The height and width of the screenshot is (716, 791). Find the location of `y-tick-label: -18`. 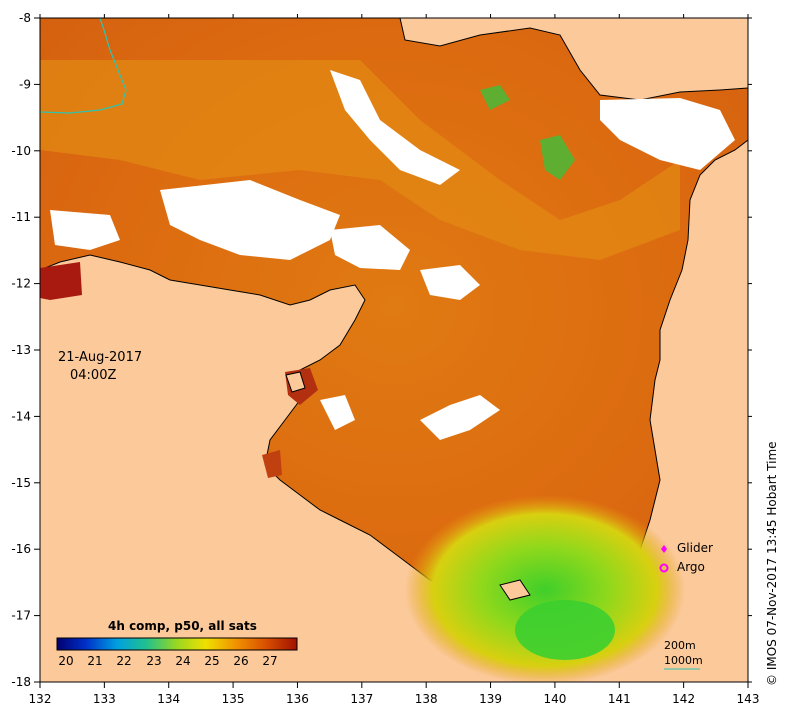

y-tick-label: -18 is located at coordinates (21, 682).